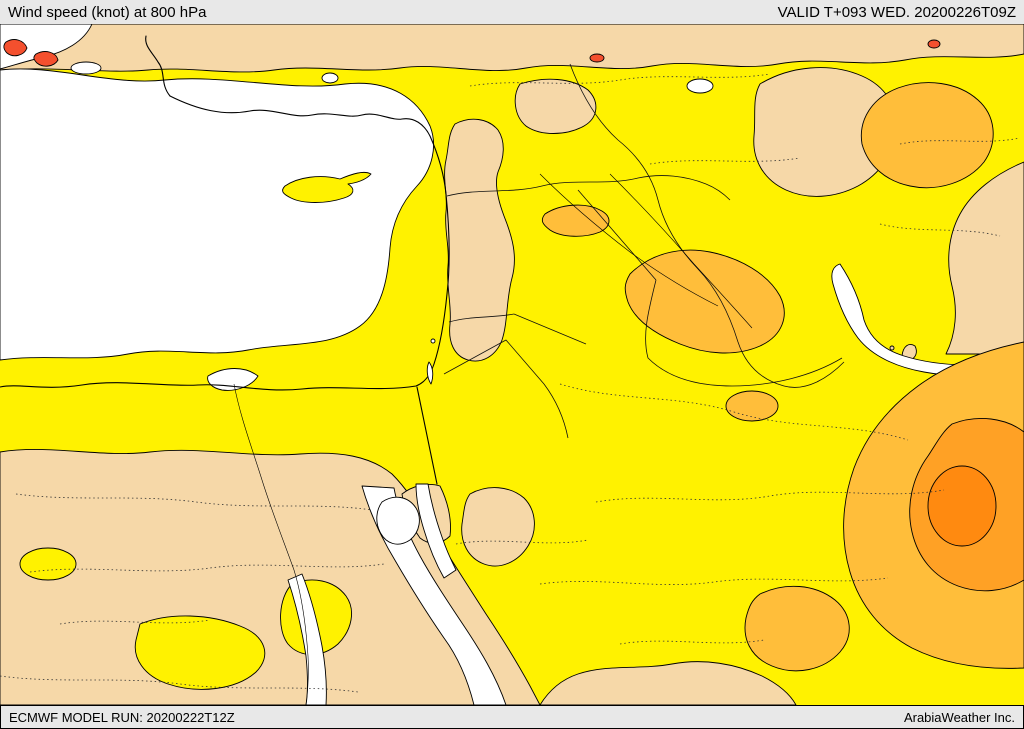 Image resolution: width=1024 pixels, height=729 pixels. What do you see at coordinates (498, 527) in the screenshot?
I see `nw-saudi-cream` at bounding box center [498, 527].